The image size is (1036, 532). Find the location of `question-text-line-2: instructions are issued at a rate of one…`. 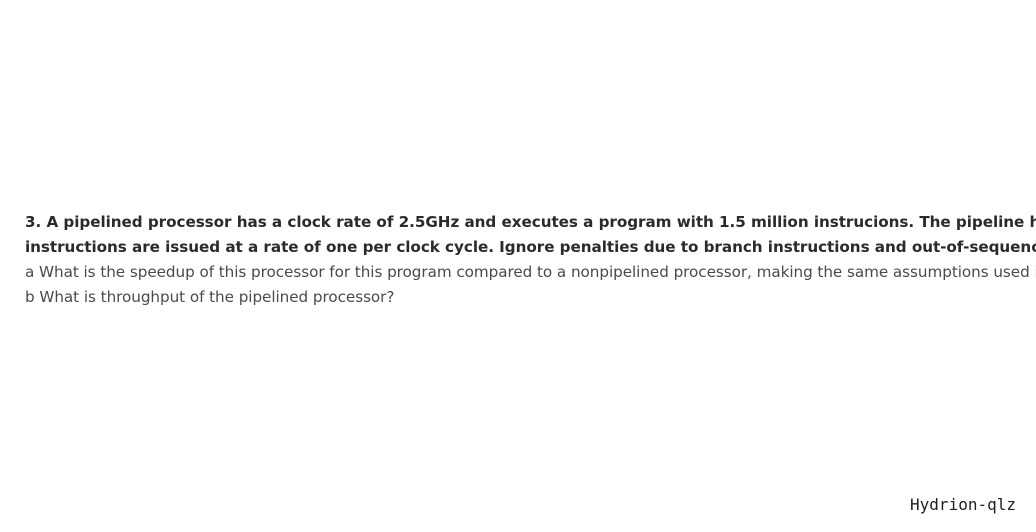

question-text-line-2: instructions are issued at a rate of one… is located at coordinates (530, 247).